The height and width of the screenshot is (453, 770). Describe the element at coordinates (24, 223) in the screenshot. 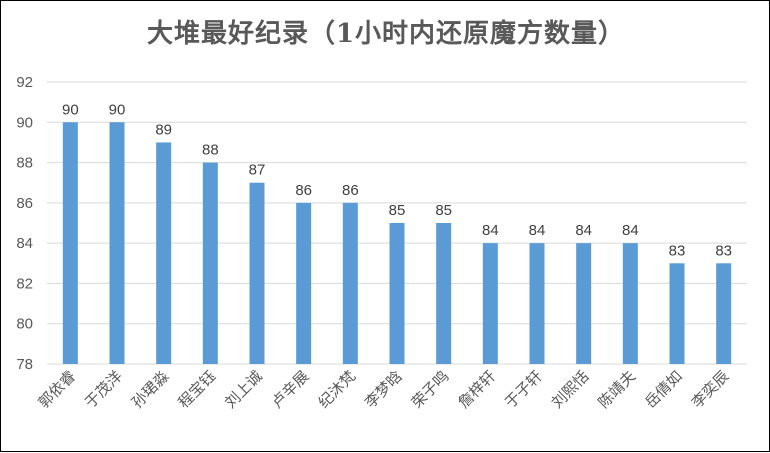

I see `y-tick-labels: 78 80 82 84 86 88 90 92` at that location.